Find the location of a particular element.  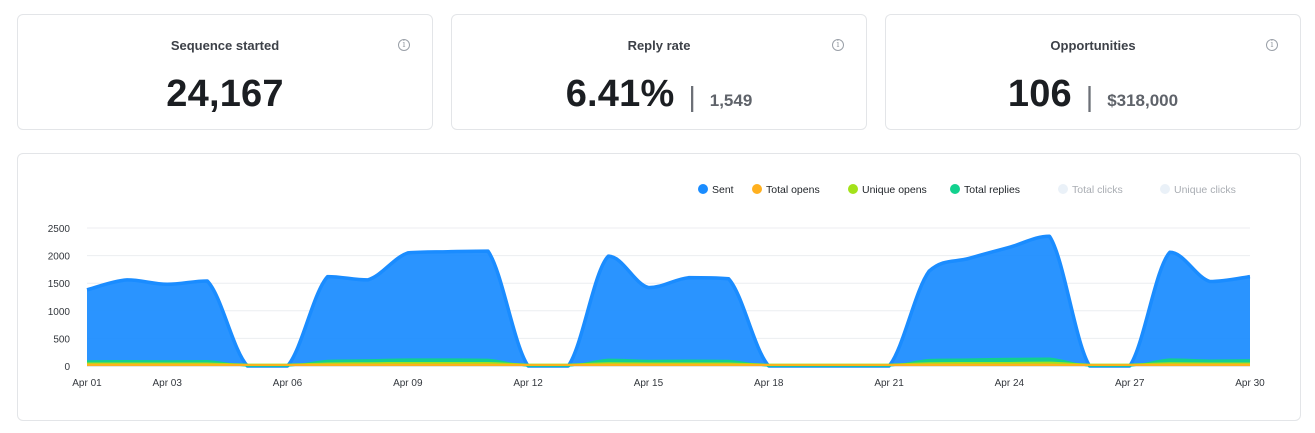

stat-card-opportunities: Opportunities i 106 | $318,000 is located at coordinates (1093, 72).